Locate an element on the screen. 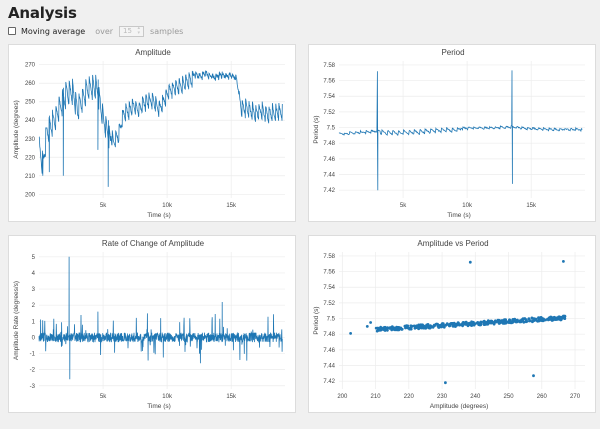 This screenshot has height=429, width=600. y-tick-label: 7.5 is located at coordinates (331, 129).